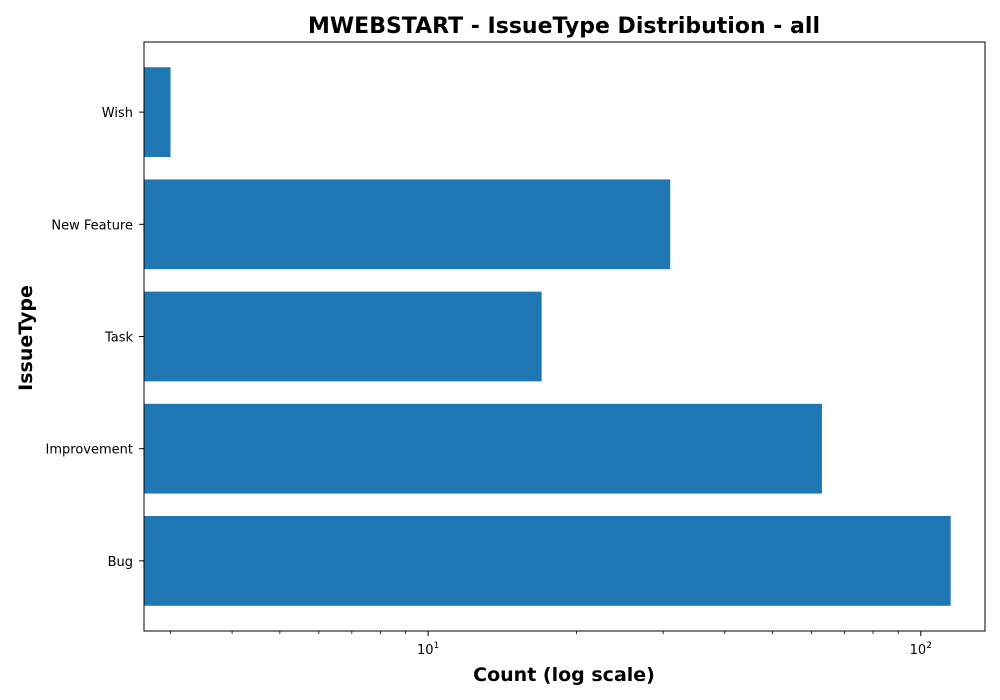  I want to click on bar-task, so click(343, 336).